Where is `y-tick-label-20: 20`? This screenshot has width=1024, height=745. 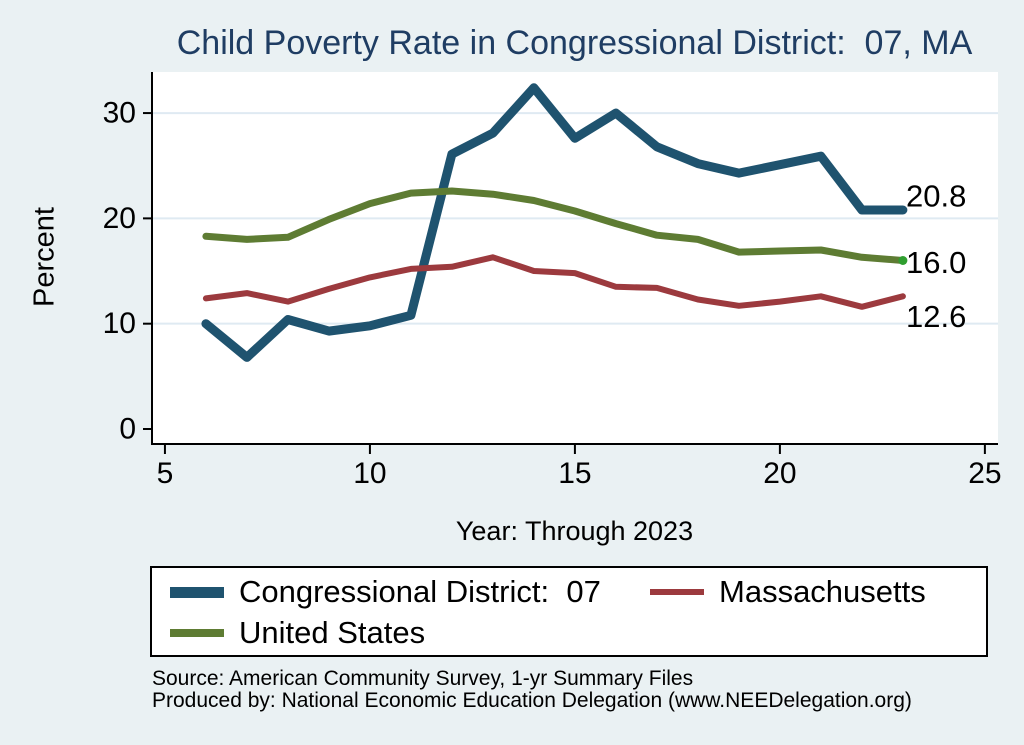
y-tick-label-20: 20 is located at coordinates (119, 218).